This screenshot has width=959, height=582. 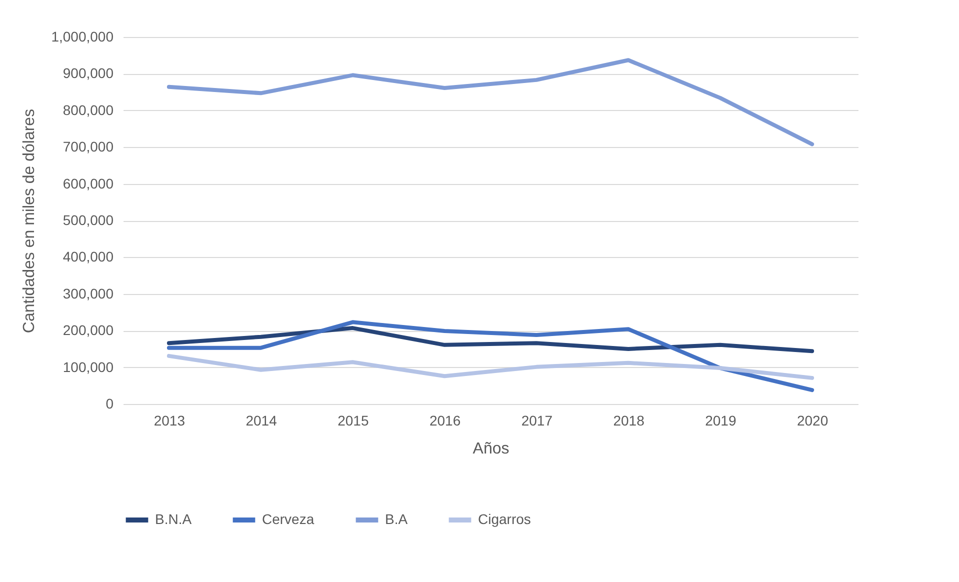 What do you see at coordinates (537, 420) in the screenshot?
I see `x-tick-label: 2017` at bounding box center [537, 420].